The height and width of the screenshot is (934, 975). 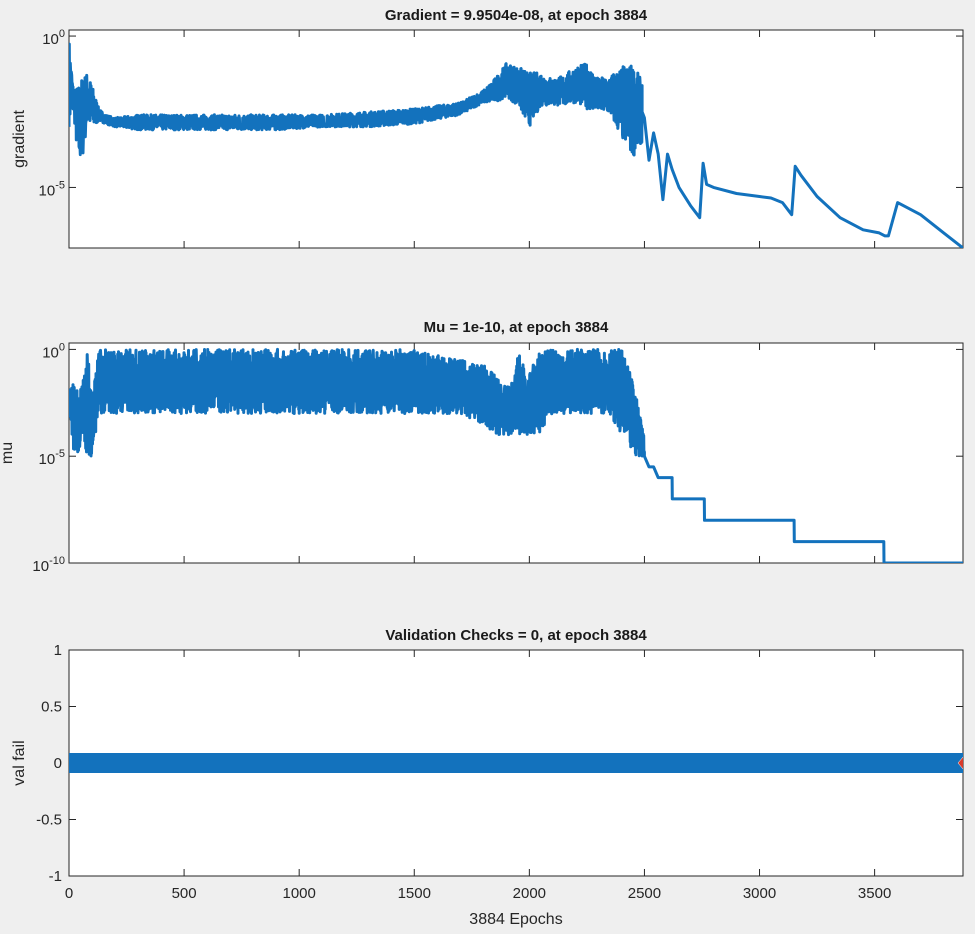 What do you see at coordinates (49, 820) in the screenshot?
I see `y-tick-label: -0.5` at bounding box center [49, 820].